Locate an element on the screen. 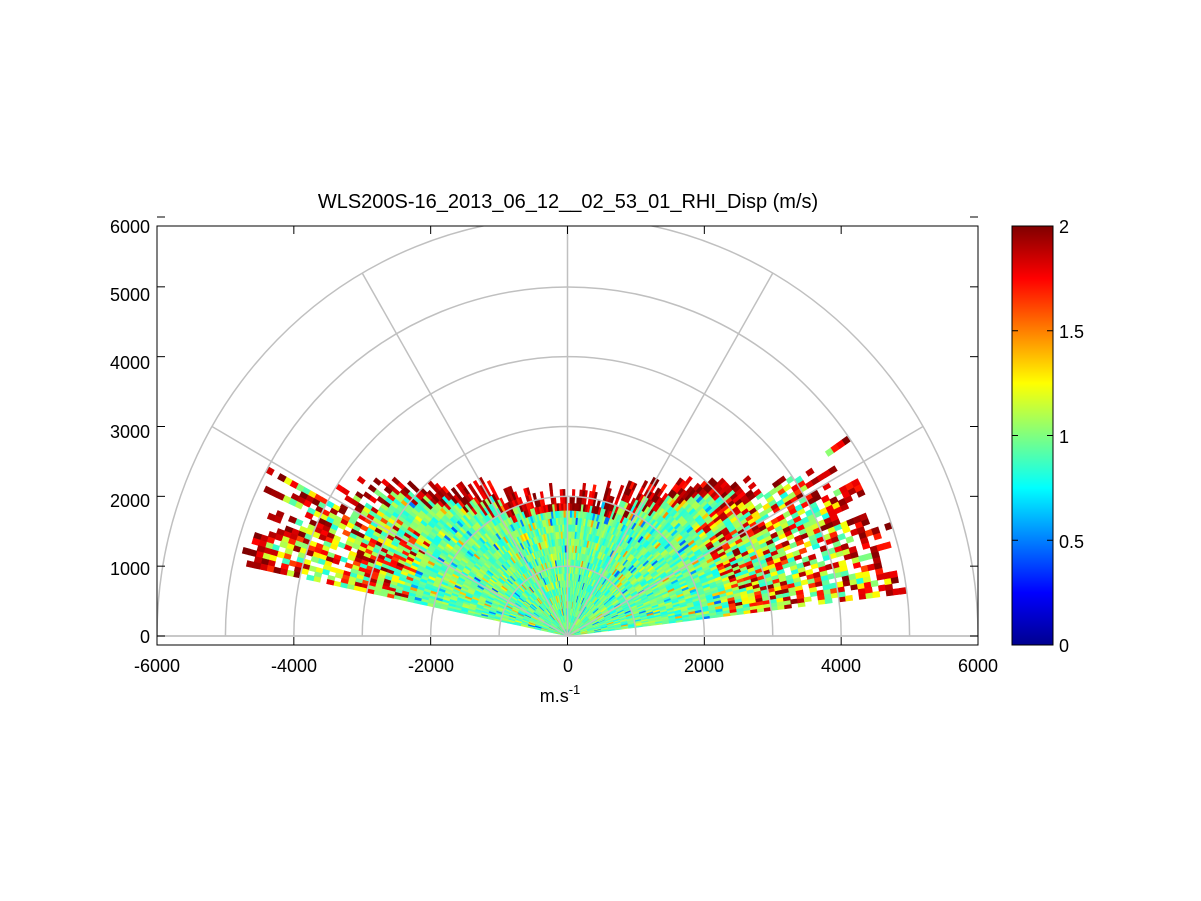 Image resolution: width=1201 pixels, height=901 pixels. y-tick-label: 4000 is located at coordinates (130, 363).